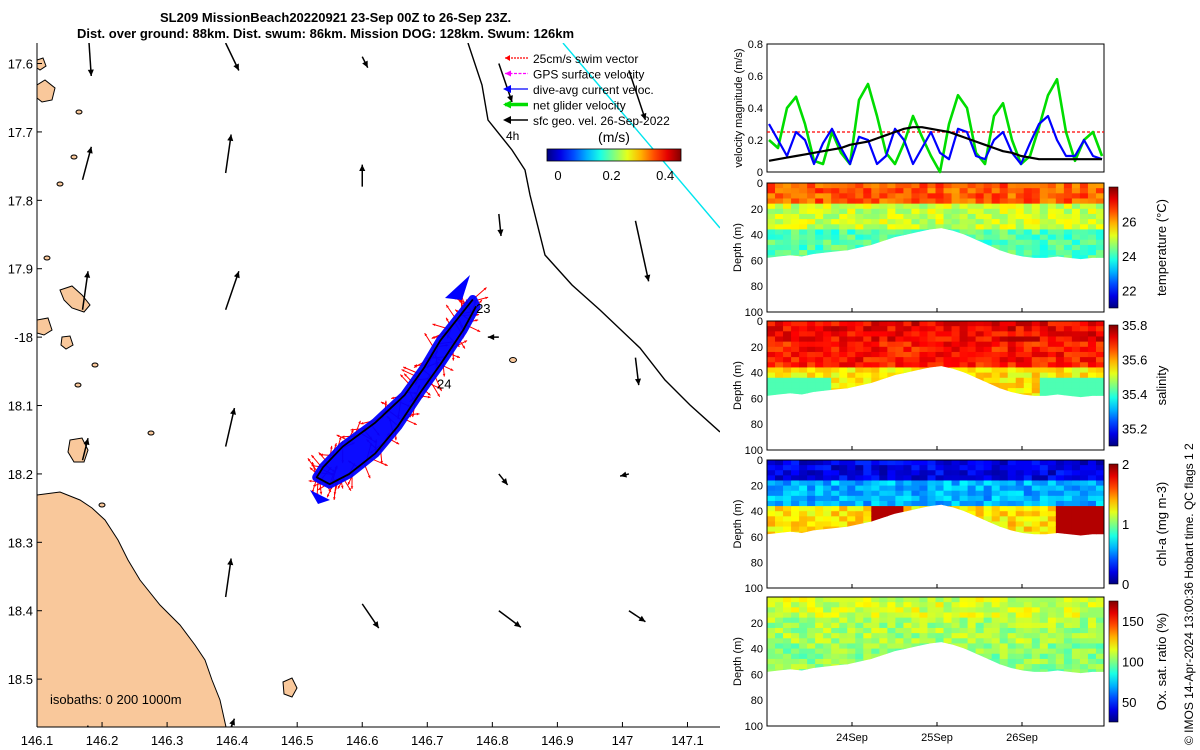 This screenshot has height=750, width=1200. What do you see at coordinates (1129, 256) in the screenshot?
I see `profile-colorbar-tick-label: 24` at bounding box center [1129, 256].